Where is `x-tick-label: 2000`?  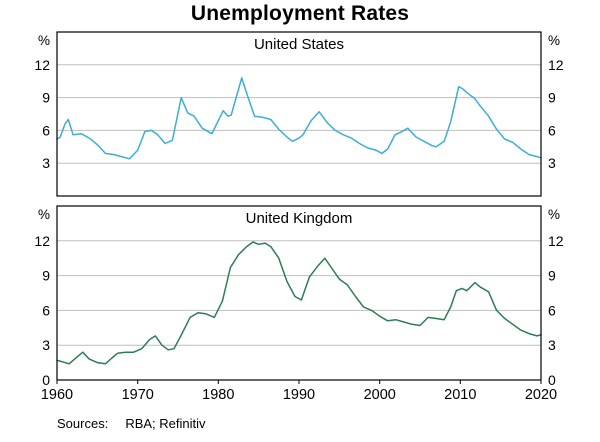 x-tick-label: 2000 is located at coordinates (380, 395).